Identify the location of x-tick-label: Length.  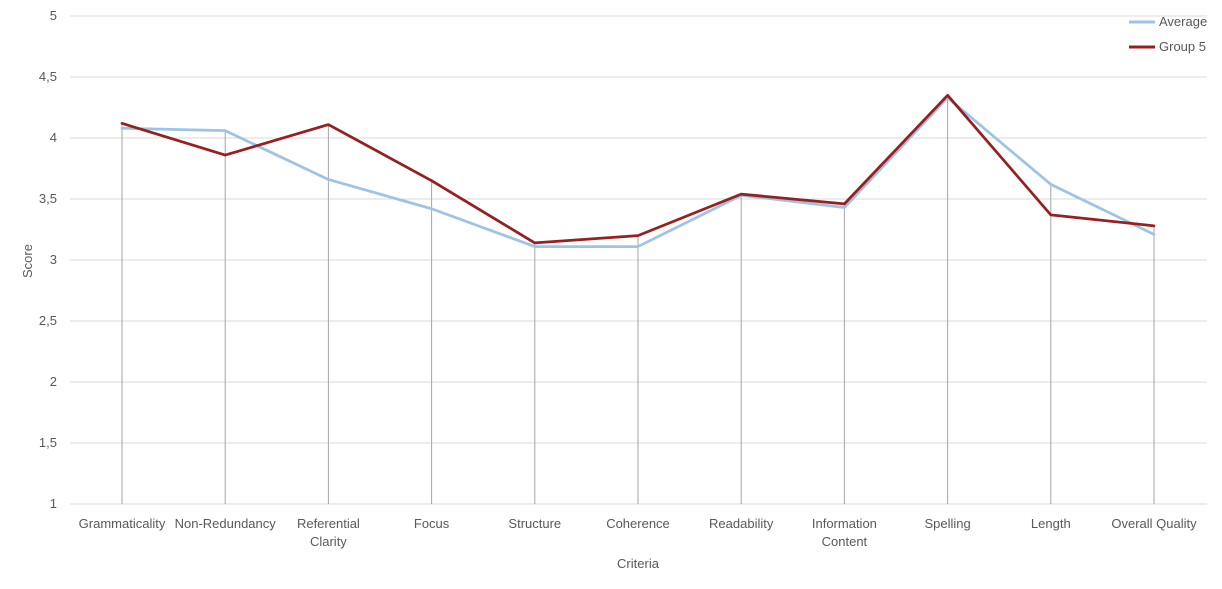
(1051, 523).